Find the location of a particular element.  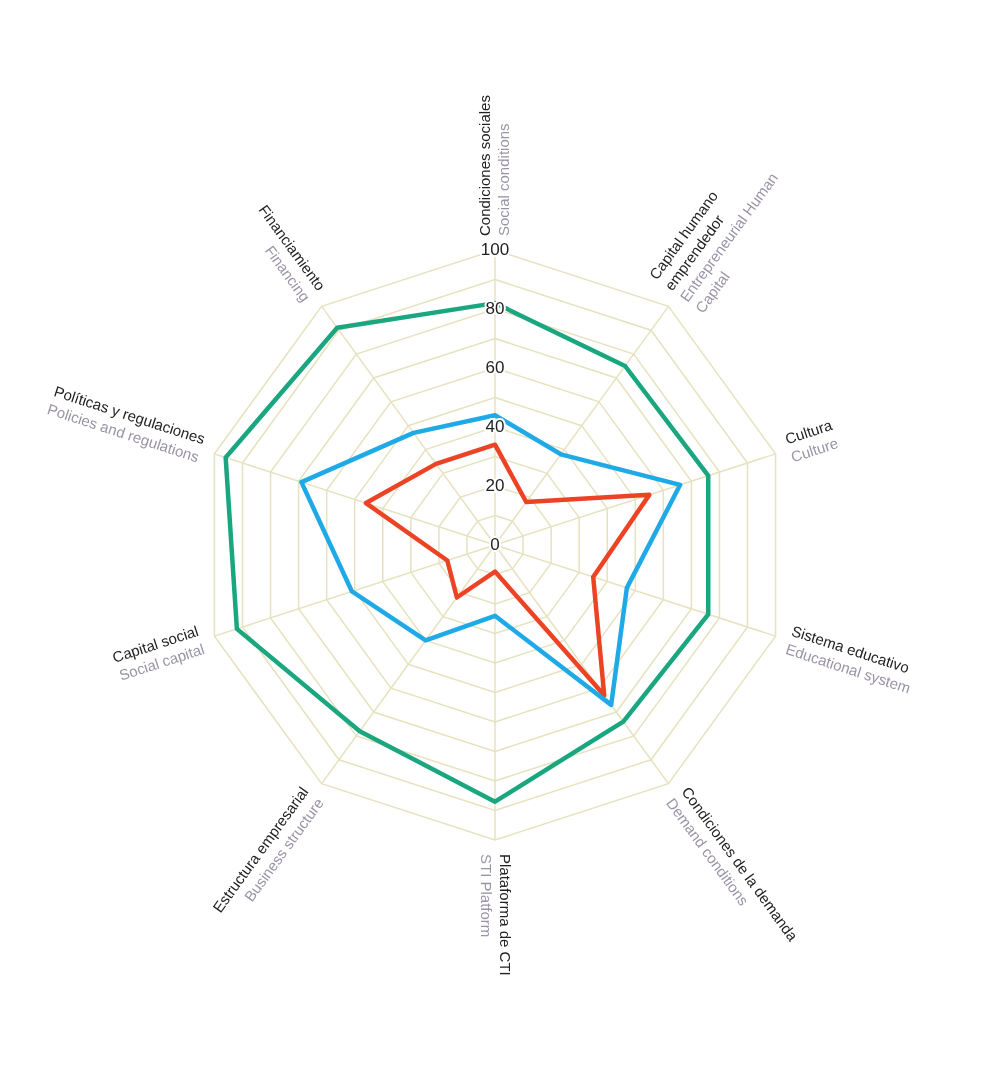

y-tick-label: 100 is located at coordinates (495, 249).